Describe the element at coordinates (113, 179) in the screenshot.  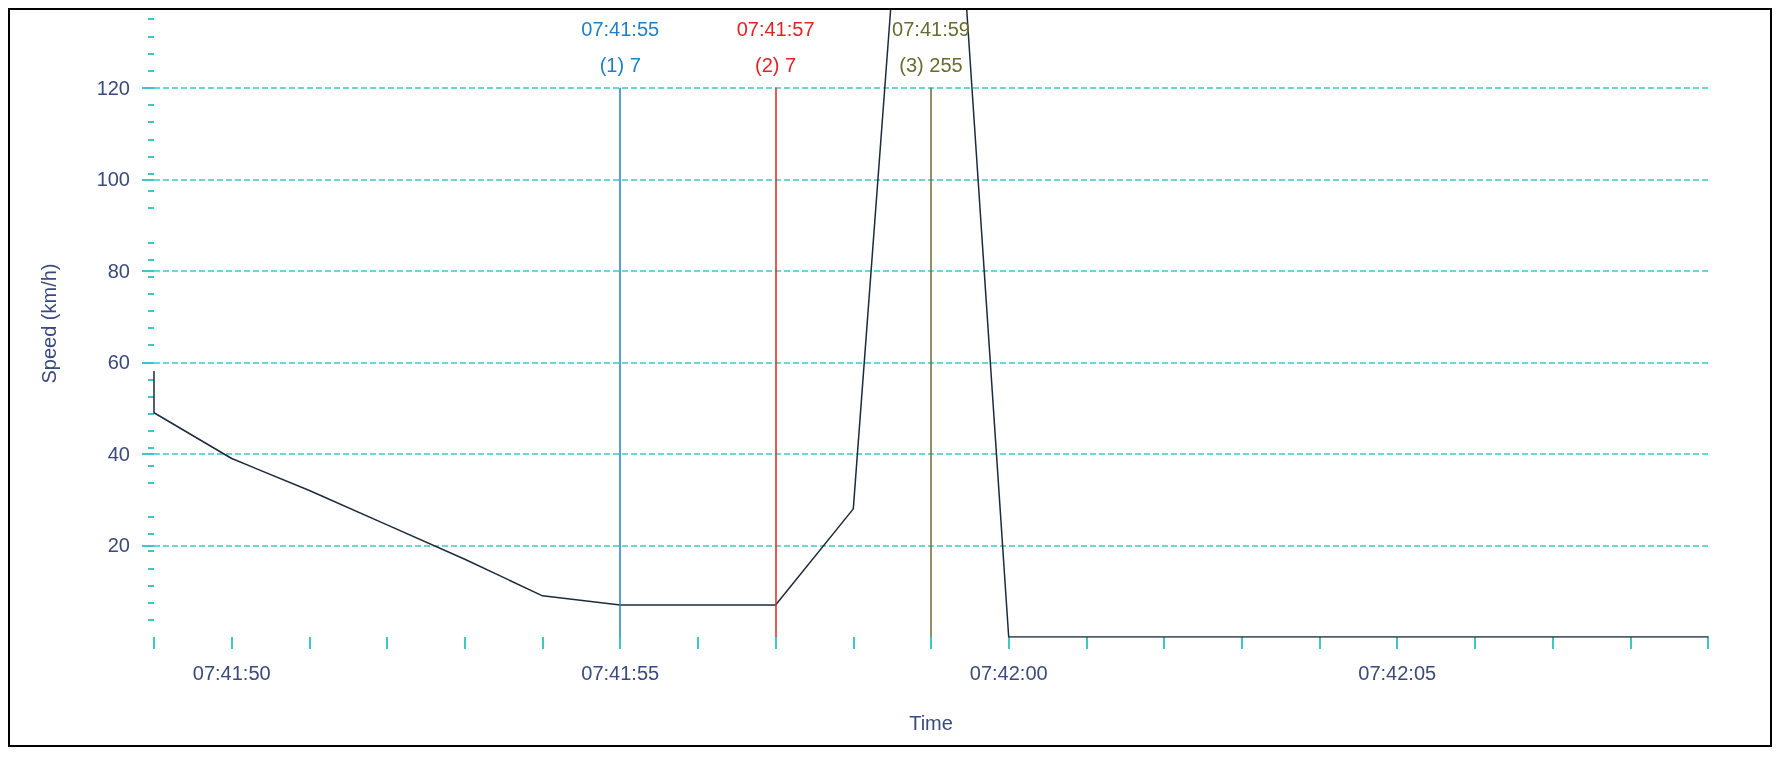
I see `y-tick-label: 100` at that location.